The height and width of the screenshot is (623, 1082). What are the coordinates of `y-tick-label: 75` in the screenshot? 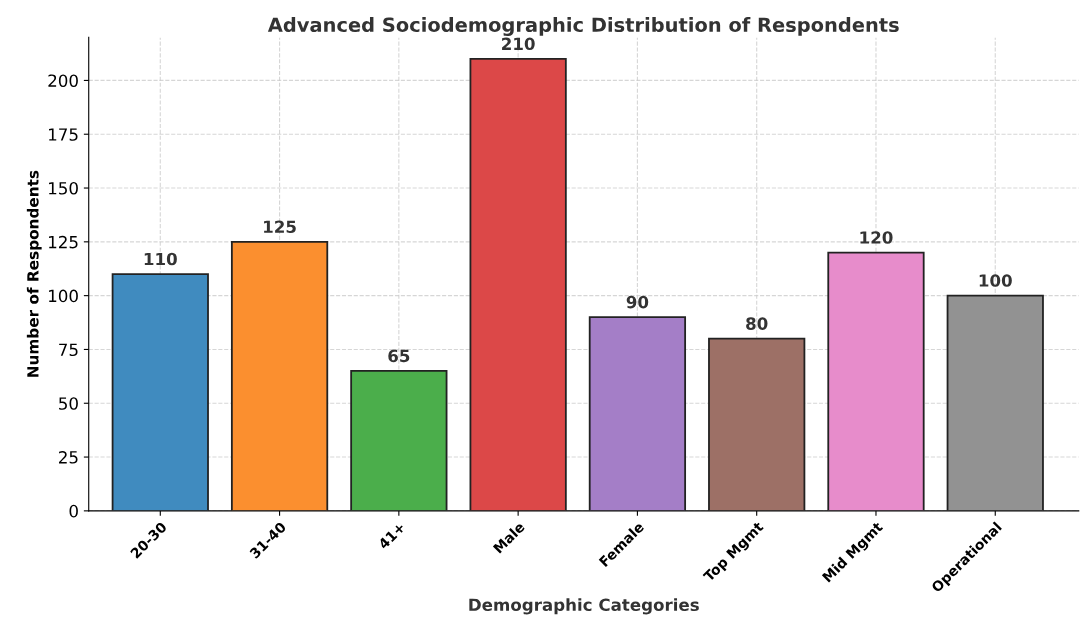 It's located at (68, 350).